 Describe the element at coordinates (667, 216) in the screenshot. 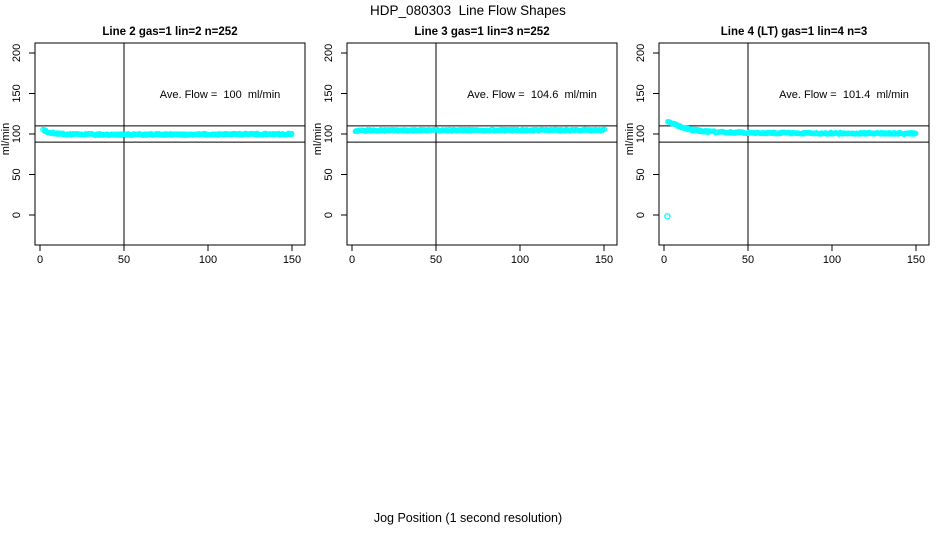

I see `outlier-point` at that location.